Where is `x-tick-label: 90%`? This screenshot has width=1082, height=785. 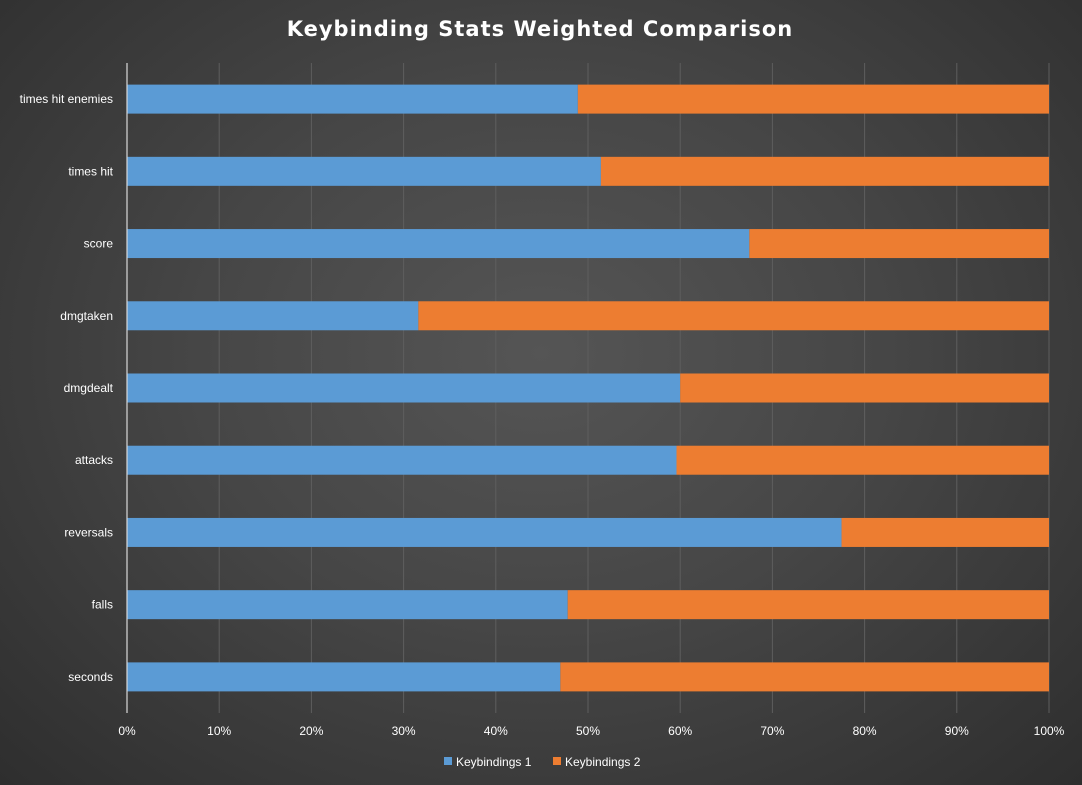 x-tick-label: 90% is located at coordinates (957, 731).